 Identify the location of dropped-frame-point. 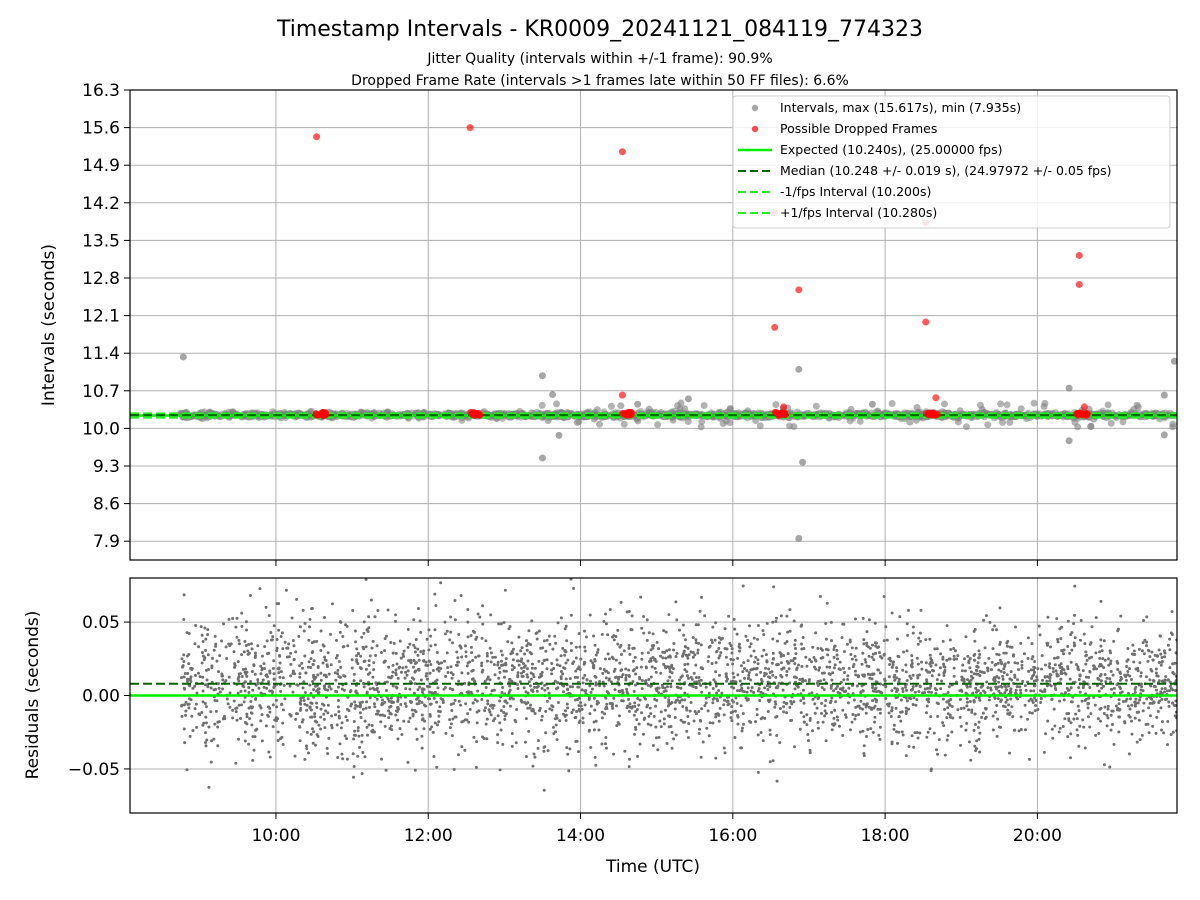
(926, 322).